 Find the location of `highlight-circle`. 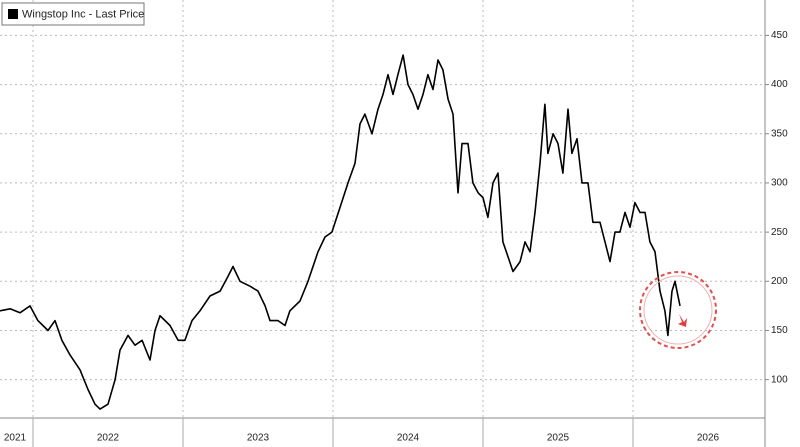

highlight-circle is located at coordinates (678, 310).